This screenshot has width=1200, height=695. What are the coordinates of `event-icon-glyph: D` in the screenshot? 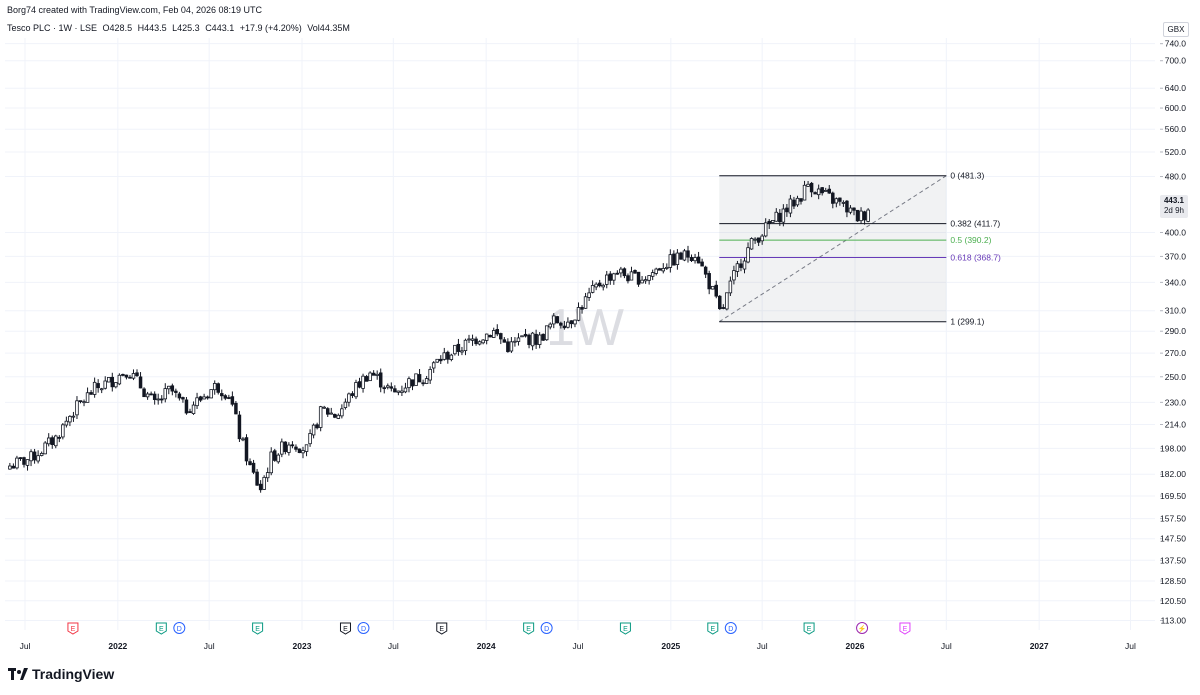 It's located at (730, 629).